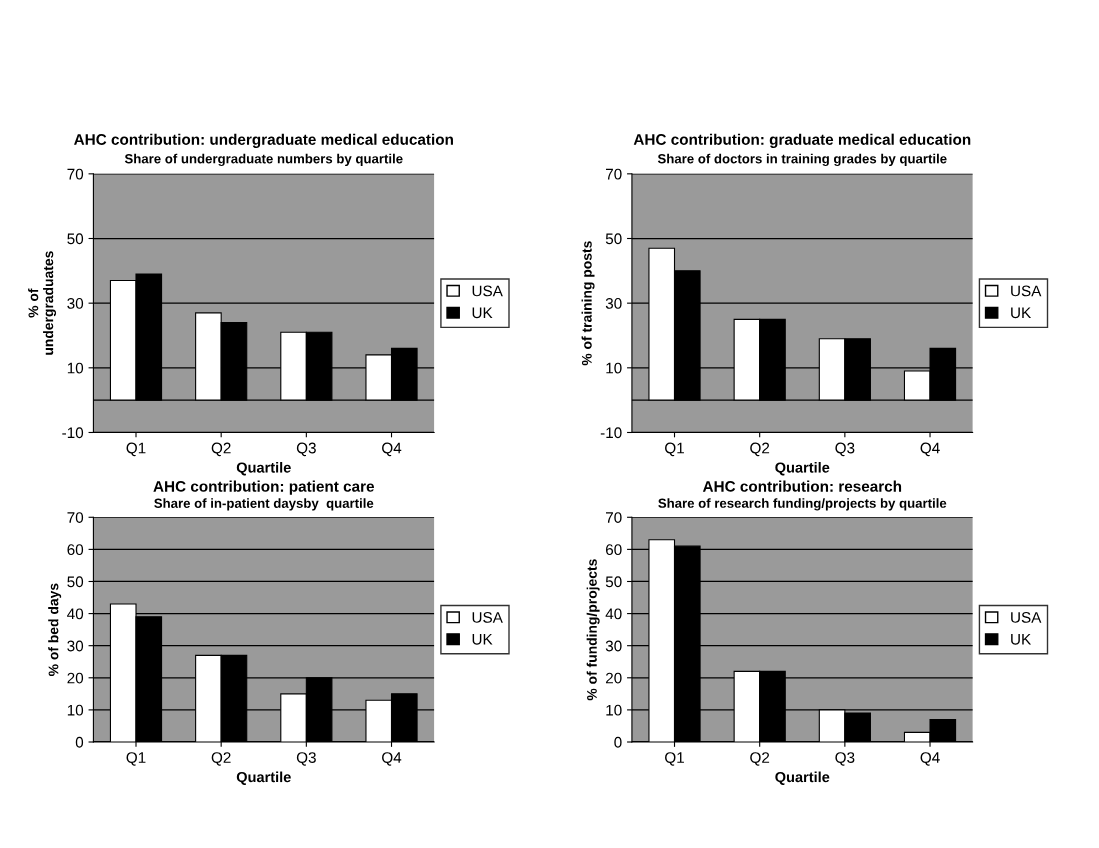 The image size is (1099, 848). Describe the element at coordinates (802, 504) in the screenshot. I see `chart-subtitle: Share of research funding/projects by quartile` at that location.